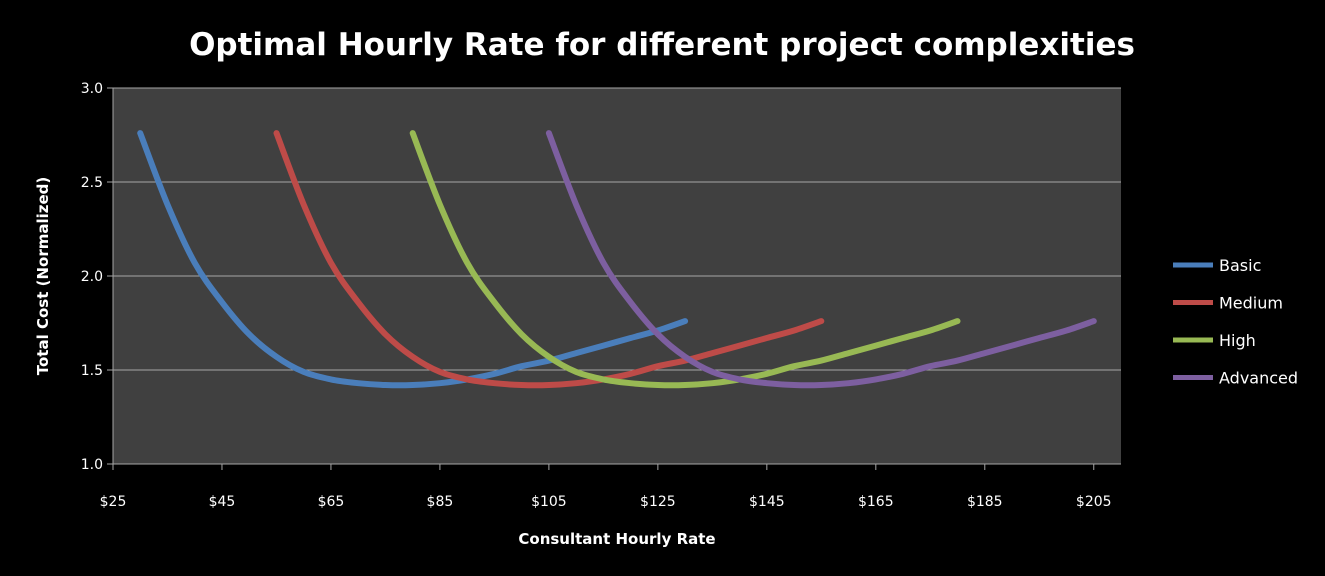 Image resolution: width=1325 pixels, height=576 pixels. What do you see at coordinates (985, 502) in the screenshot?
I see `x-tick-label: $185` at bounding box center [985, 502].